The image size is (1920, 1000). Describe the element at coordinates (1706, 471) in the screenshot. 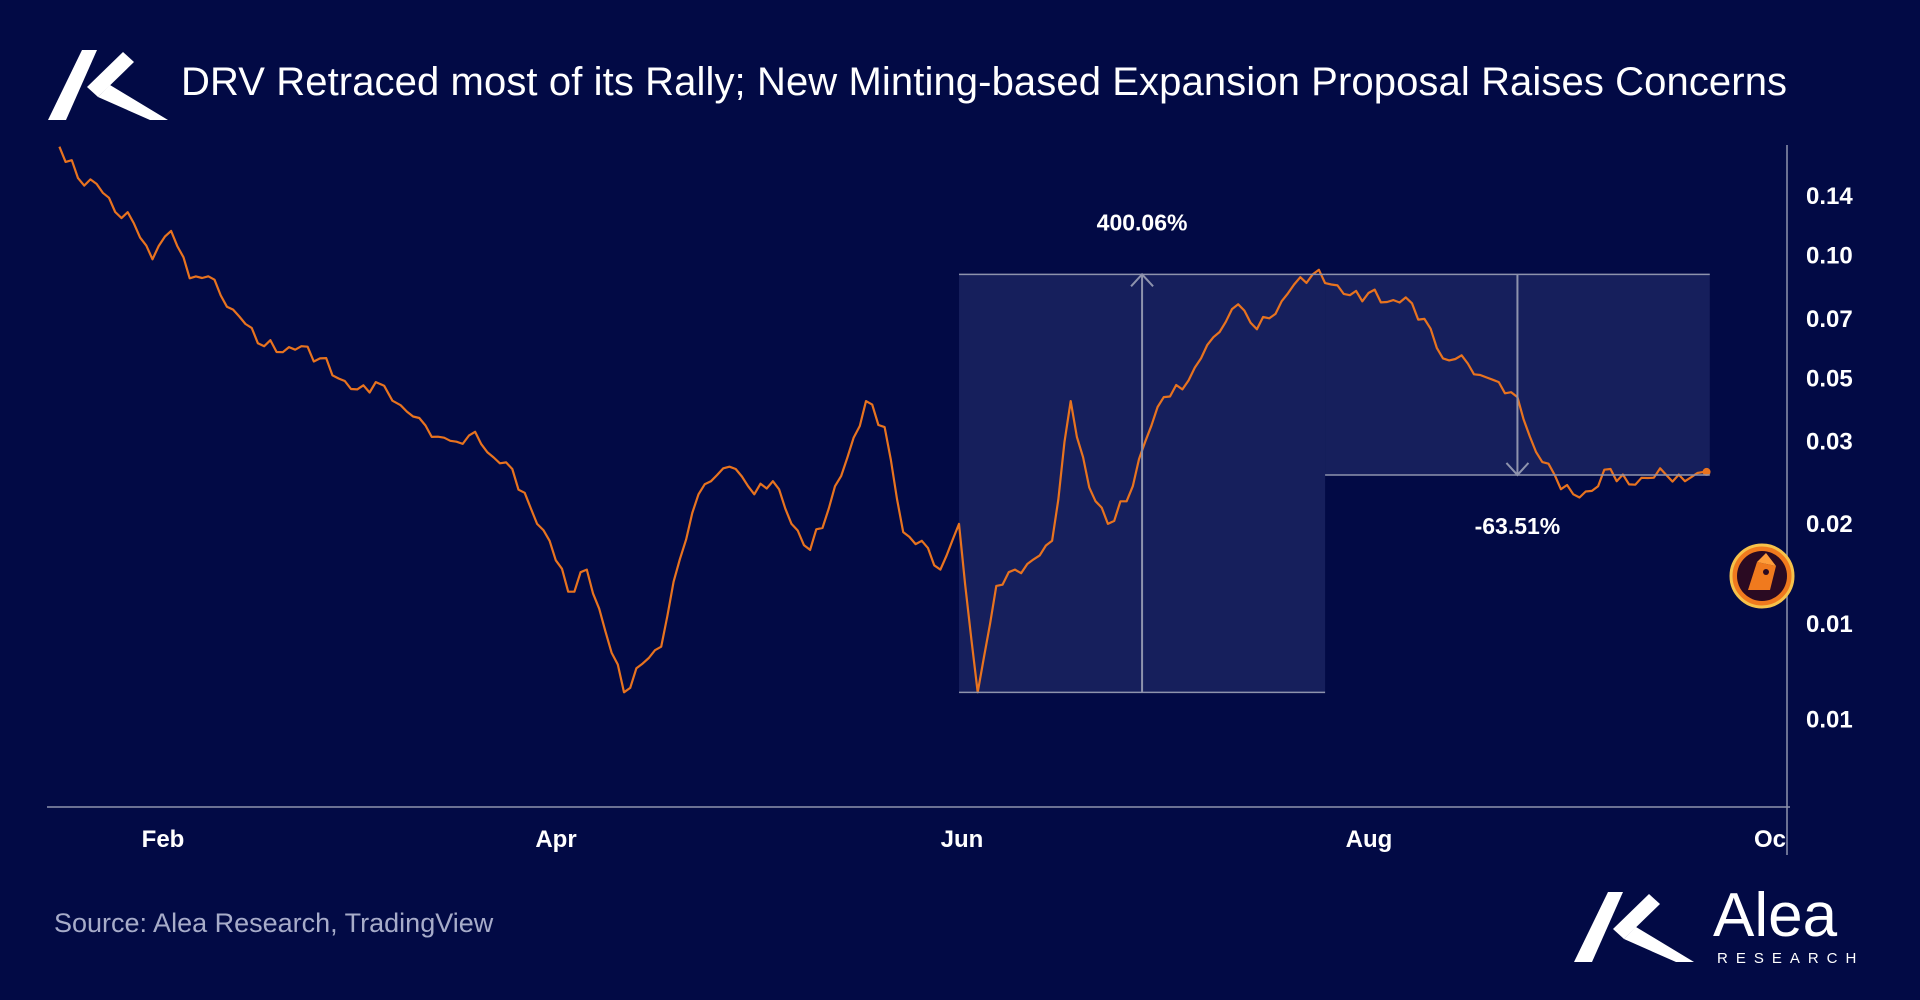

I see `last-price-dot` at that location.